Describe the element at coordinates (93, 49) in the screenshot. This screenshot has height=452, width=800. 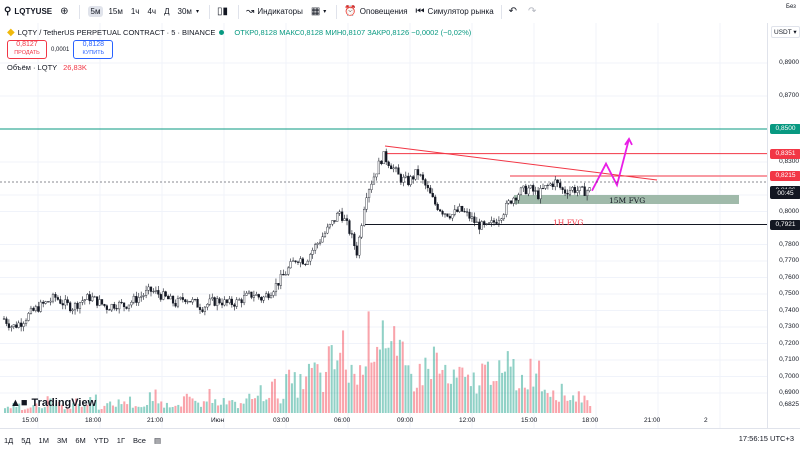
I see `buy-button: 0,8128 КУПИТЬ` at that location.